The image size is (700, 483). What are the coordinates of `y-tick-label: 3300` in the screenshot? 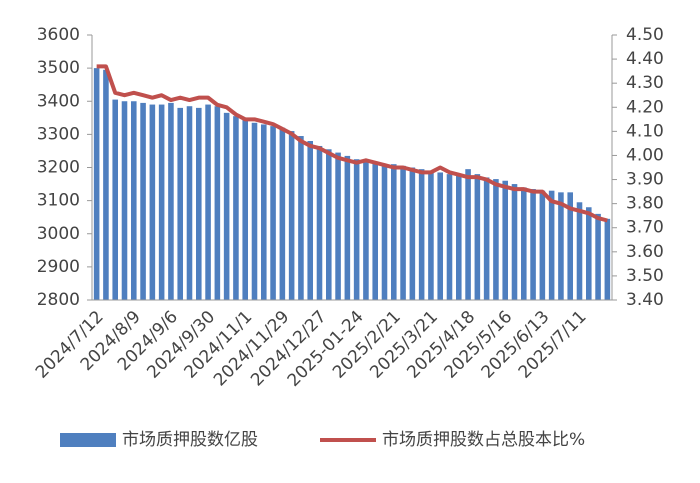 It's located at (58, 134).